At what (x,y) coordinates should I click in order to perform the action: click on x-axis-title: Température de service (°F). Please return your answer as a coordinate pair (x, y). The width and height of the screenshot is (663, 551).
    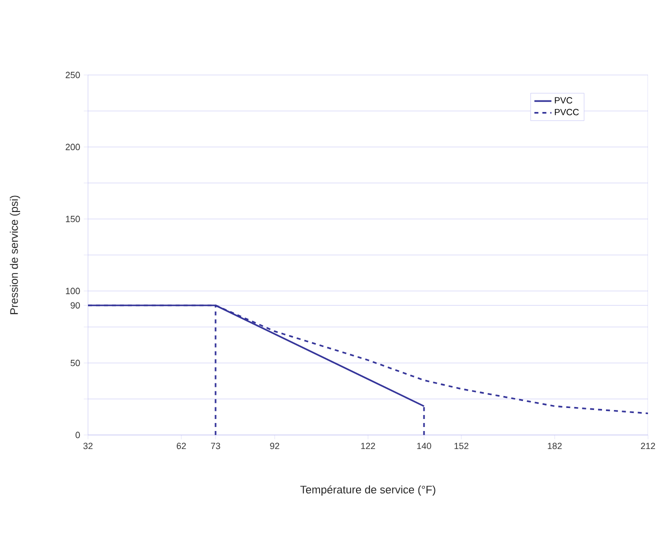
    Looking at the image, I should click on (368, 490).